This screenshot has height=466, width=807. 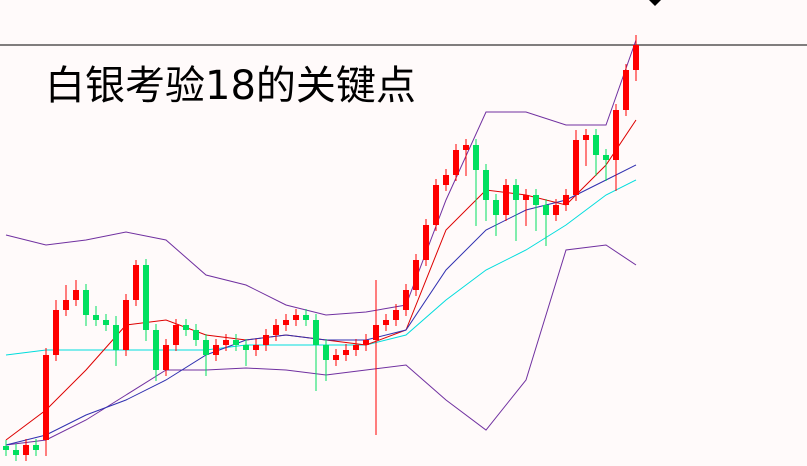 What do you see at coordinates (655, 3) in the screenshot?
I see `marker` at bounding box center [655, 3].